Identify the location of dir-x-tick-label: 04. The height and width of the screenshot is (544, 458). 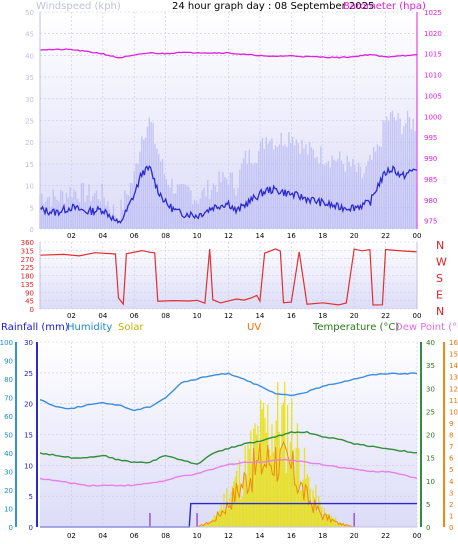
(102, 316).